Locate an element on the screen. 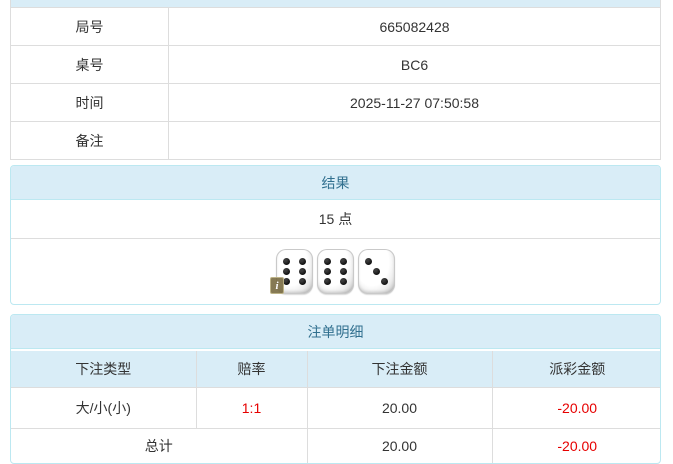  table-row: 局号 665082428 is located at coordinates (335, 26).